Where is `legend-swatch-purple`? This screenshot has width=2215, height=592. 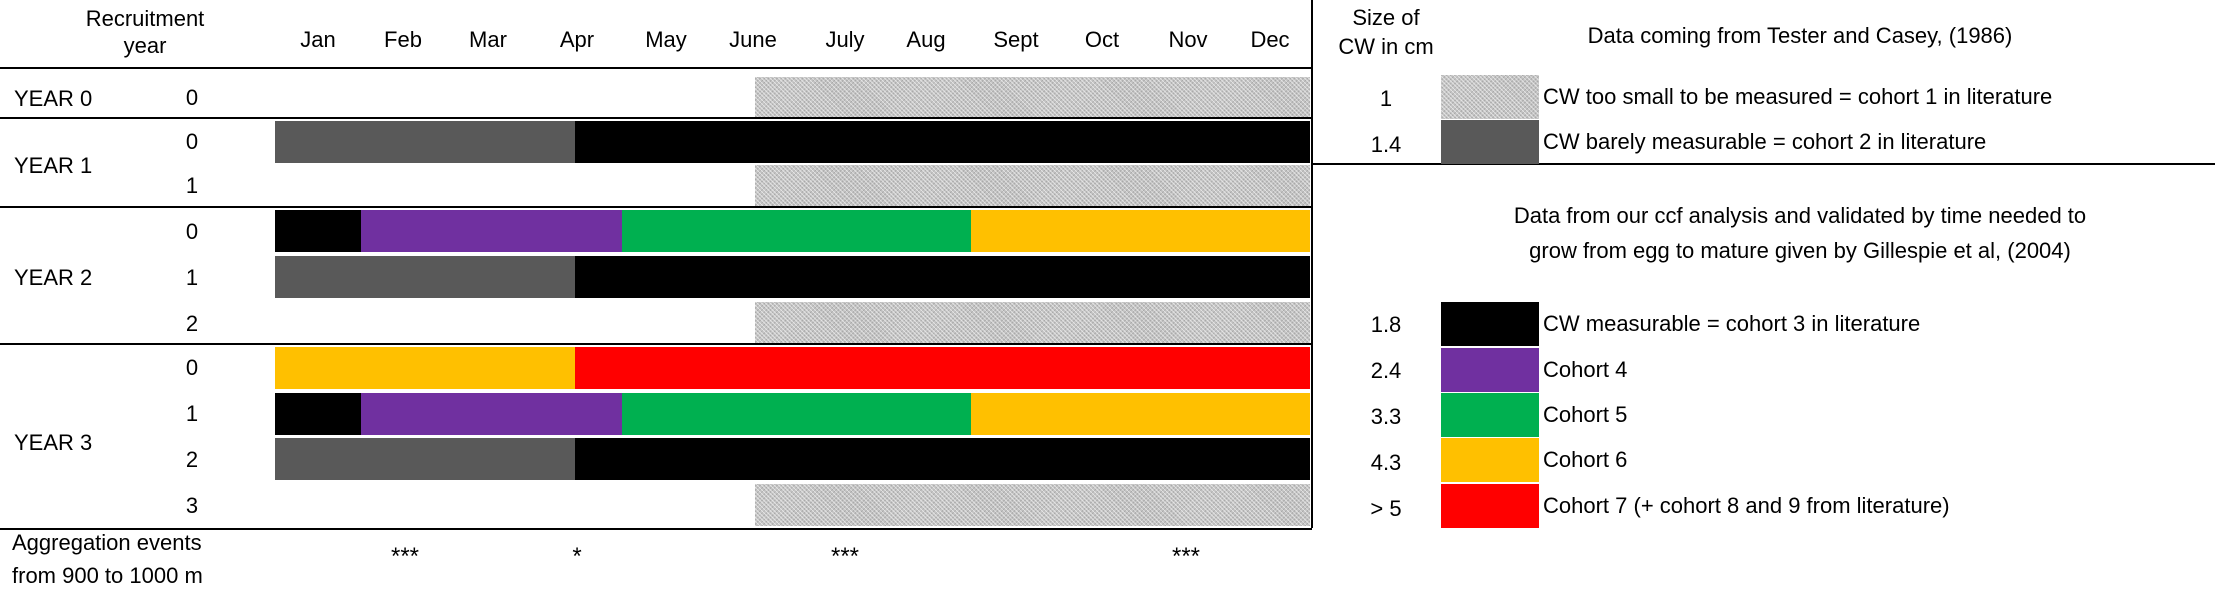
legend-swatch-purple is located at coordinates (1490, 370).